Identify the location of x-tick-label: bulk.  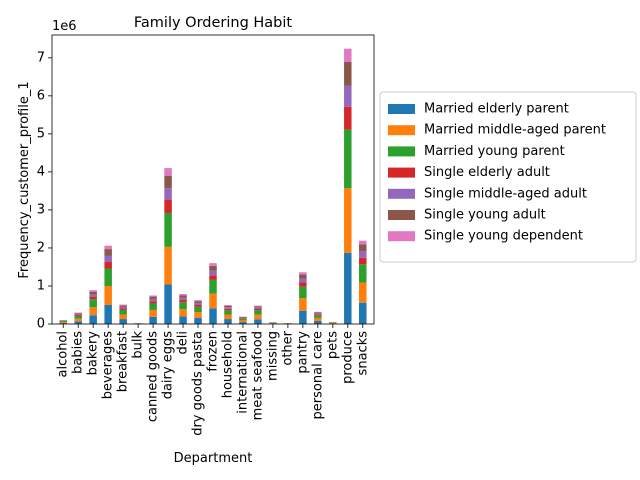
(138, 345).